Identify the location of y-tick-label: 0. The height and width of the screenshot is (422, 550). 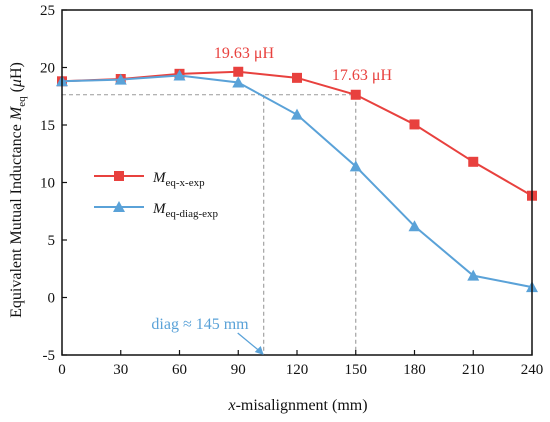
(52, 299).